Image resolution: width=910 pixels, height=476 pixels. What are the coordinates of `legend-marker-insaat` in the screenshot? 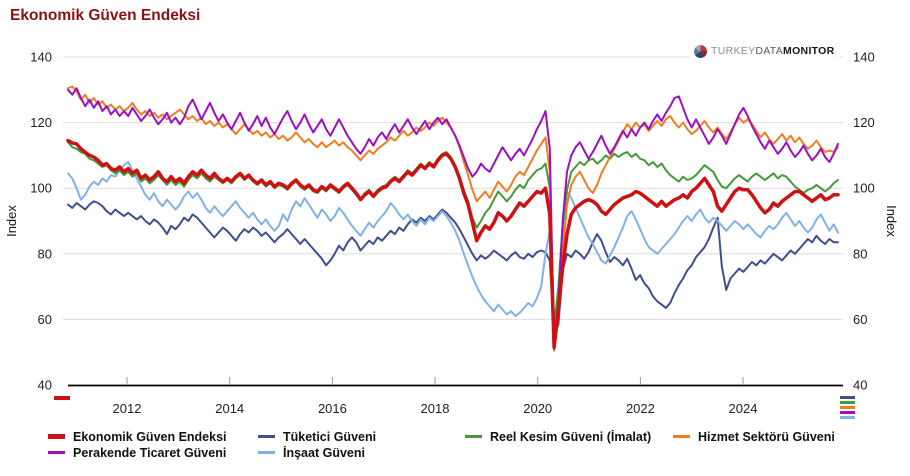 It's located at (266, 452).